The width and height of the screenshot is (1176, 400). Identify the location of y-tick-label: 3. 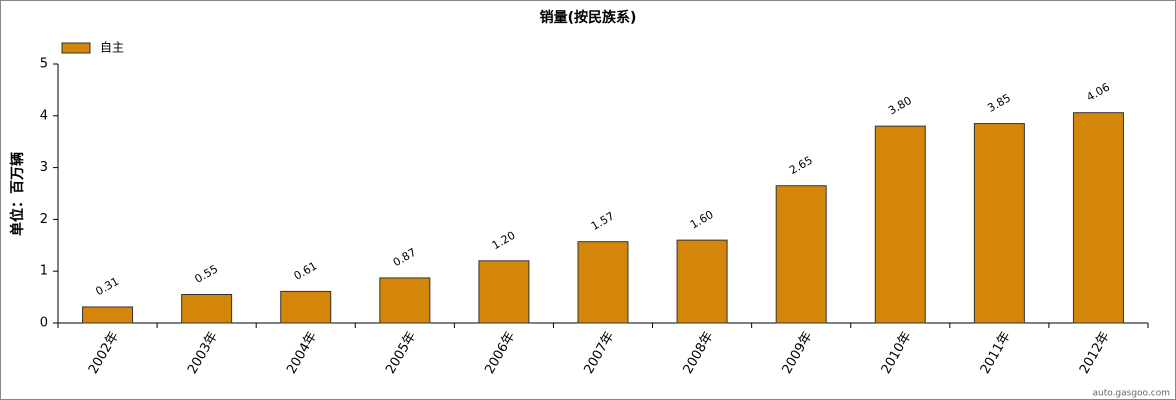
(44, 167).